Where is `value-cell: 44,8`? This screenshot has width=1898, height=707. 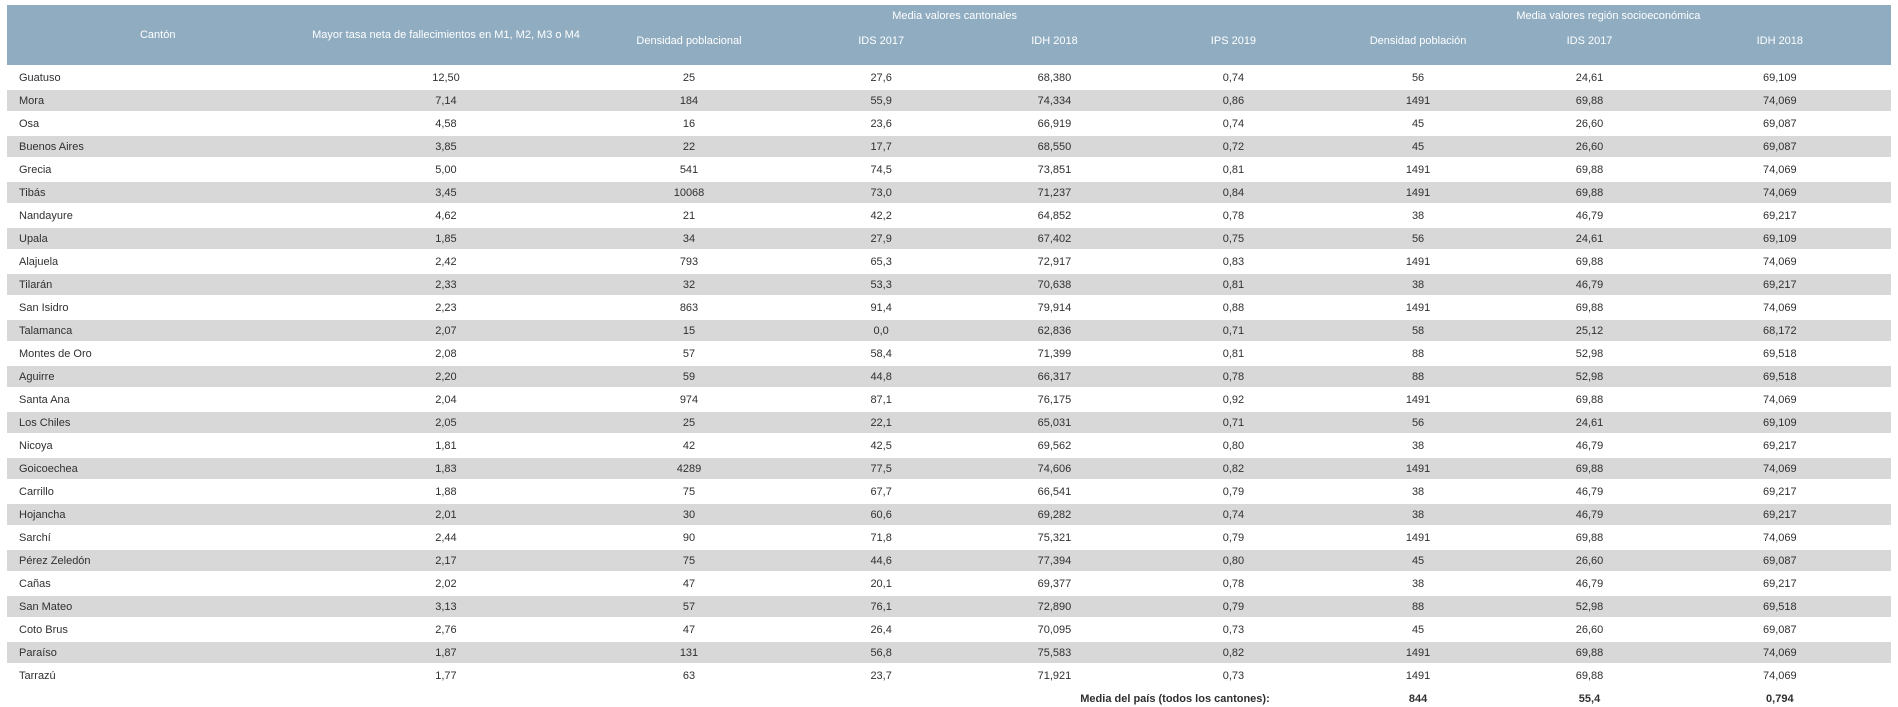
value-cell: 44,8 is located at coordinates (881, 376).